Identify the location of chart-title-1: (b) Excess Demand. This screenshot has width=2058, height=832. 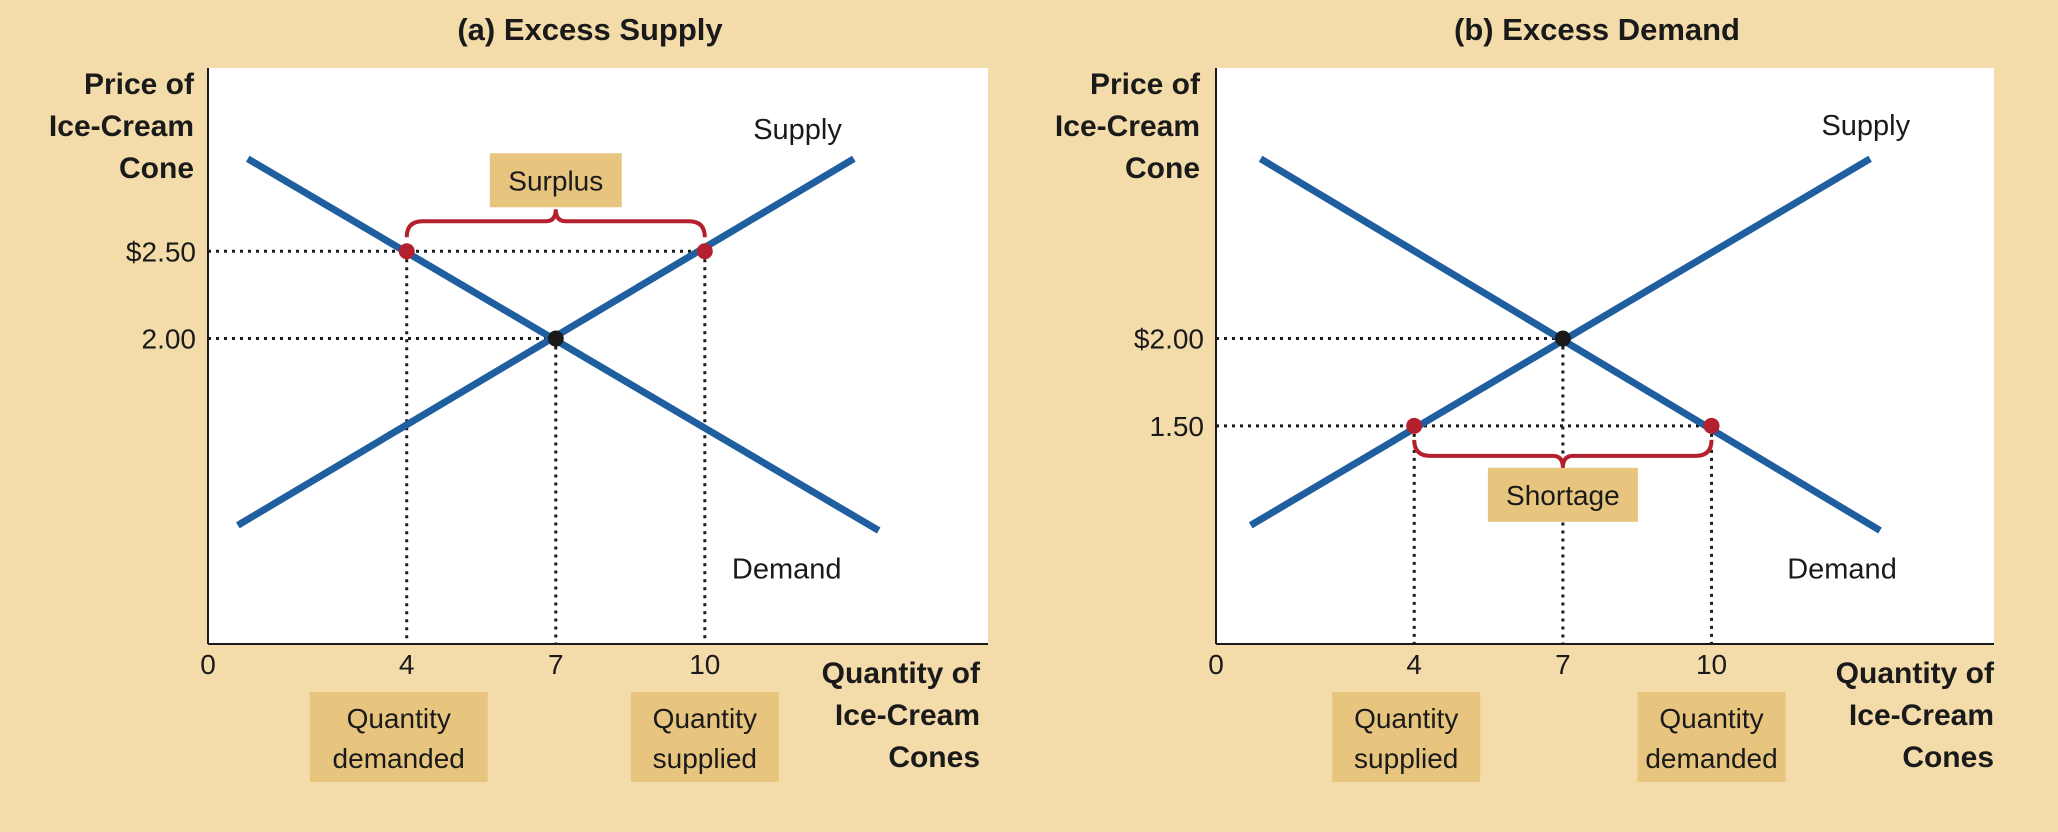
(1597, 29).